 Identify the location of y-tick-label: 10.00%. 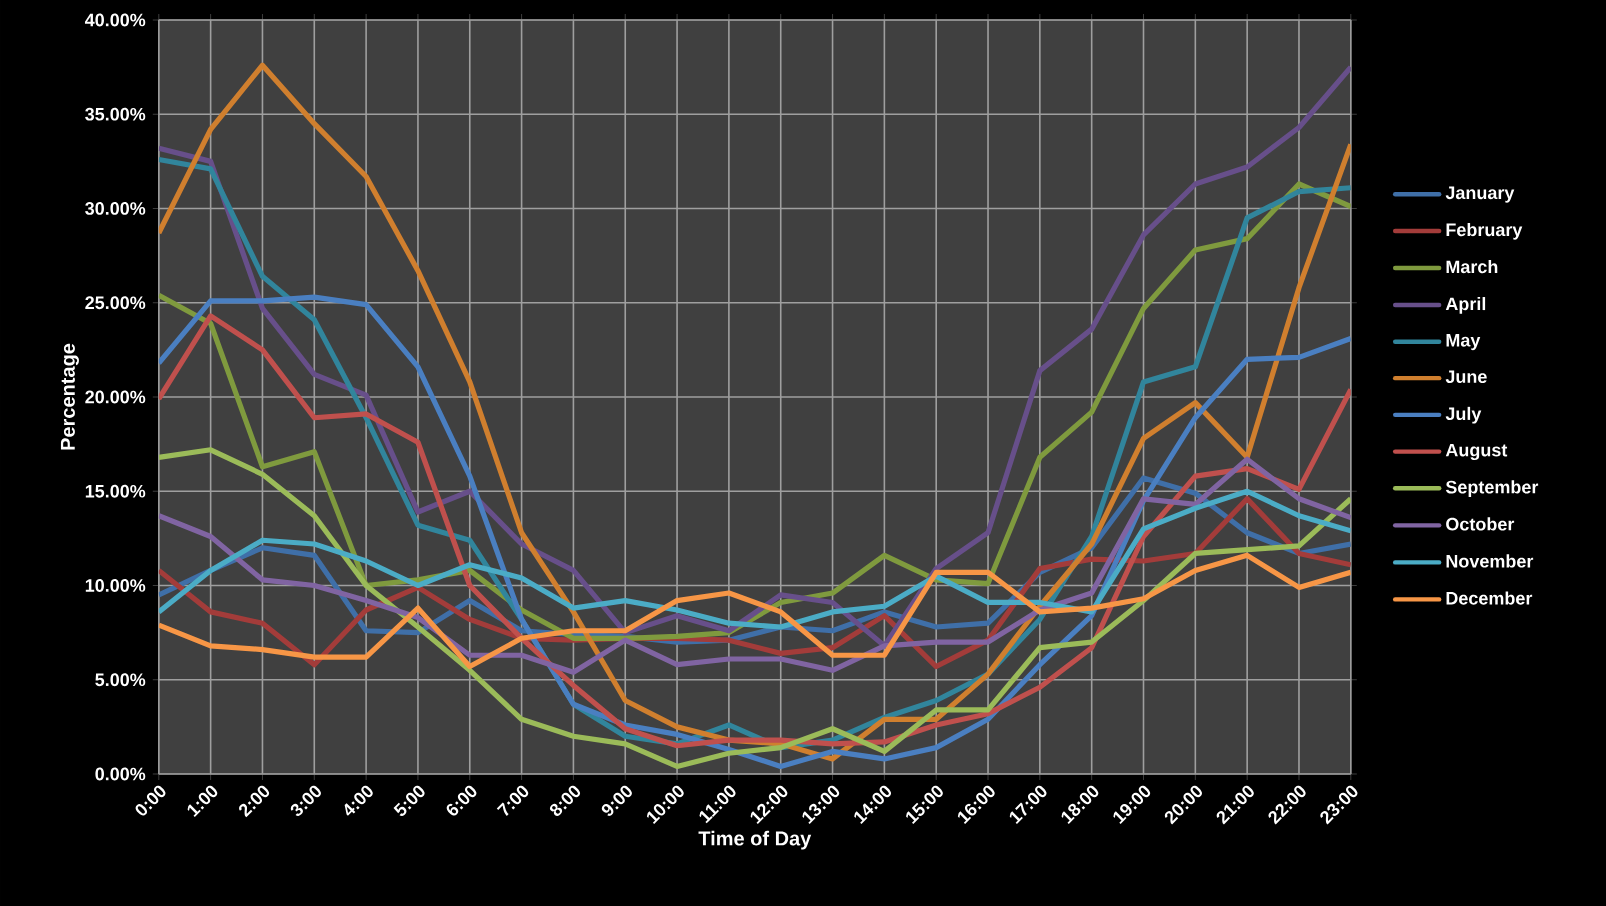
(115, 585).